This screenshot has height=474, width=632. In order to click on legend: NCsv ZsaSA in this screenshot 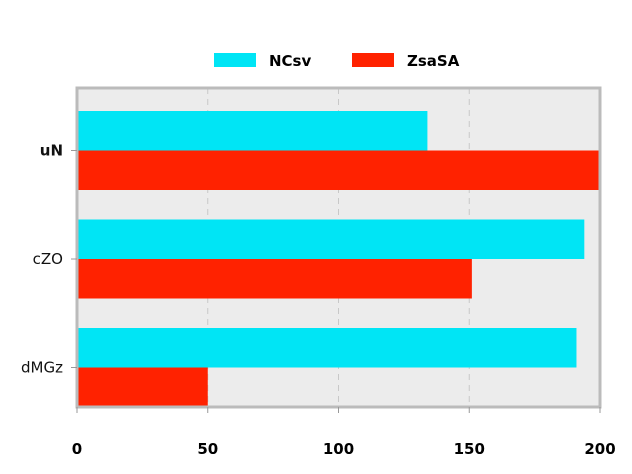, I will do `click(337, 61)`.